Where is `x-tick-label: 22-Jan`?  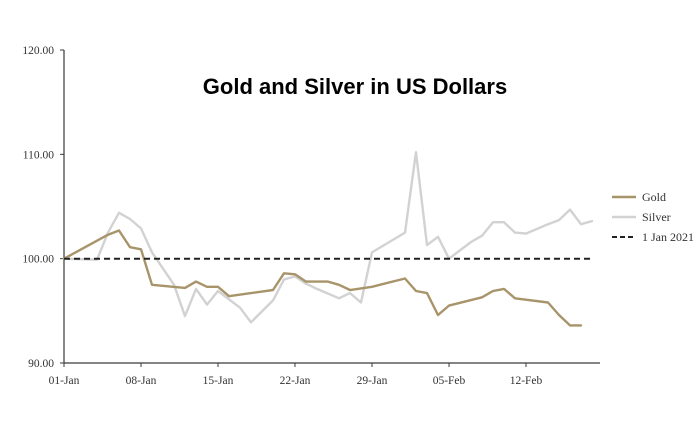
x-tick-label: 22-Jan is located at coordinates (295, 381).